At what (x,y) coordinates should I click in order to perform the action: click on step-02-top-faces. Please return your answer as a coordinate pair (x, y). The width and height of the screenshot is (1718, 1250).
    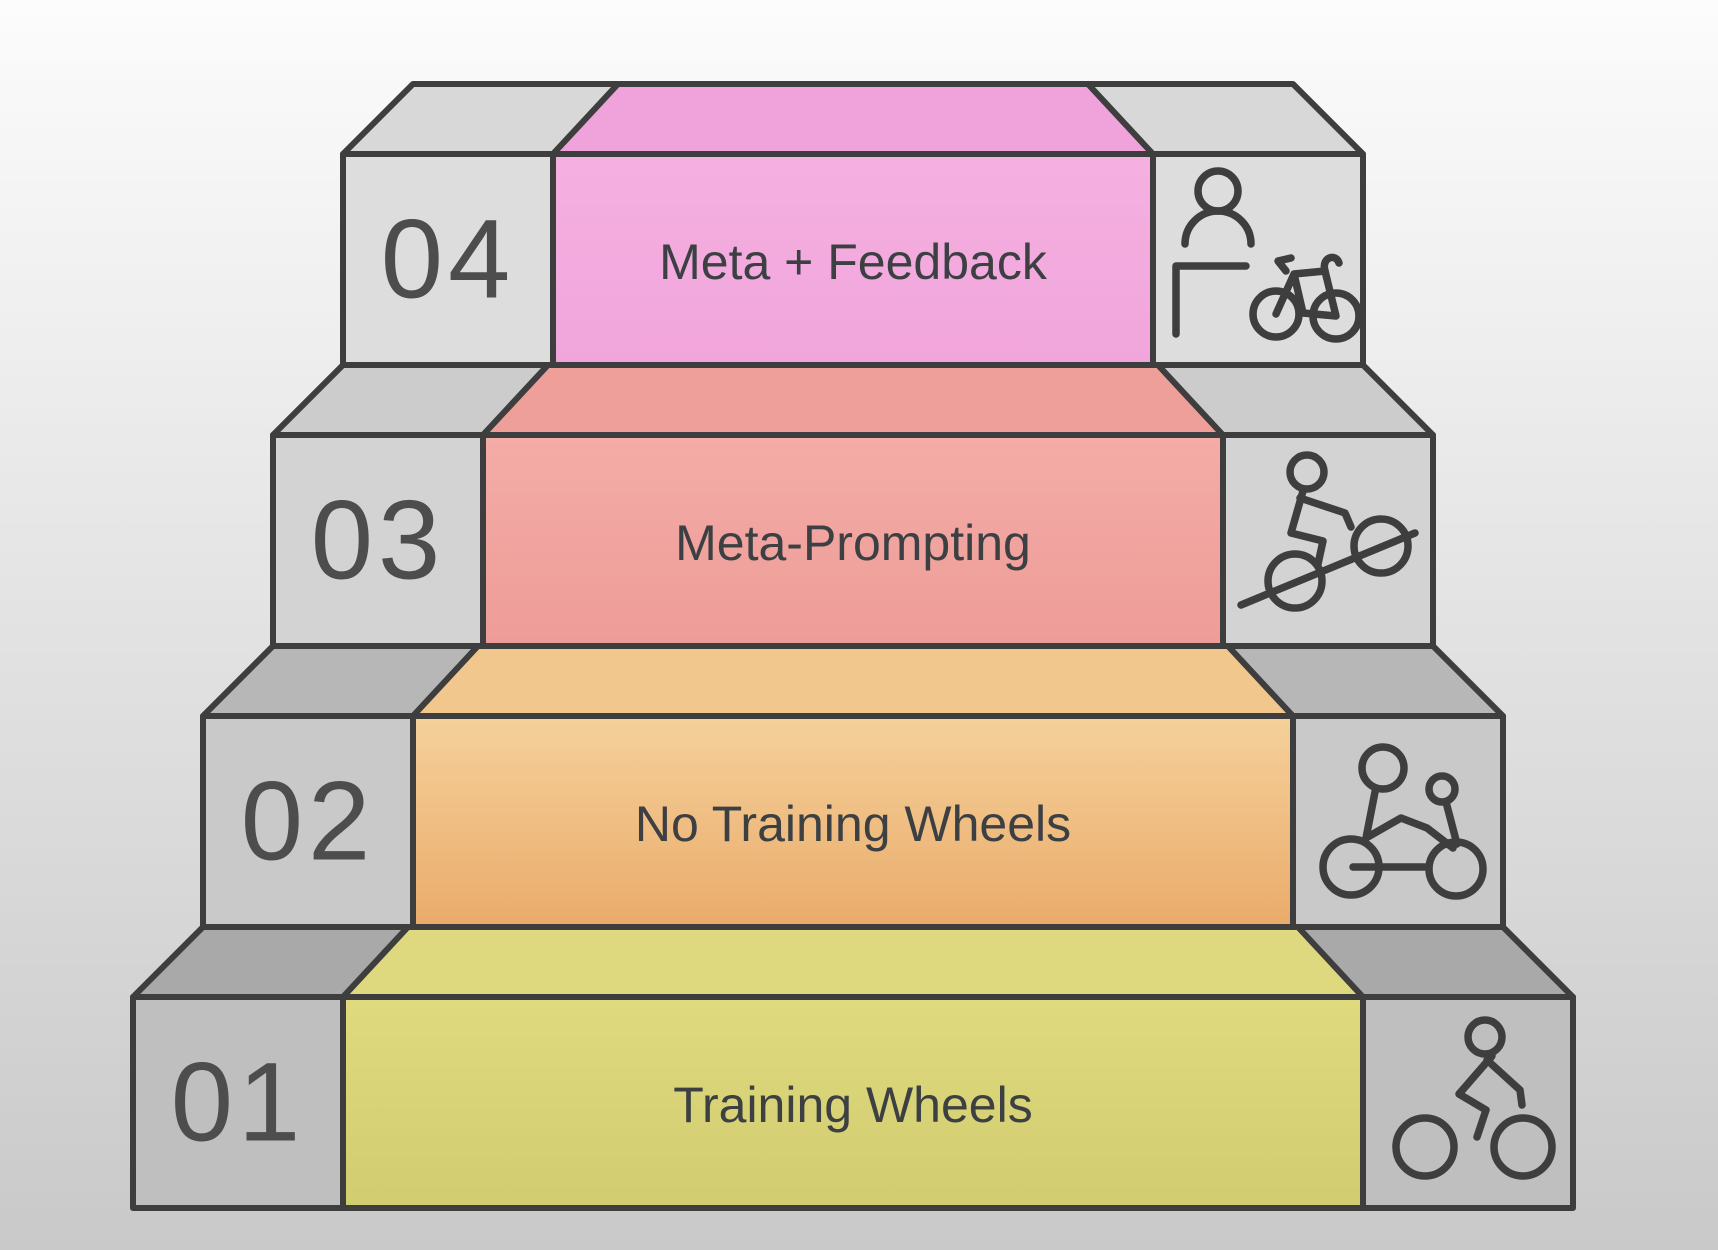
    Looking at the image, I should click on (853, 681).